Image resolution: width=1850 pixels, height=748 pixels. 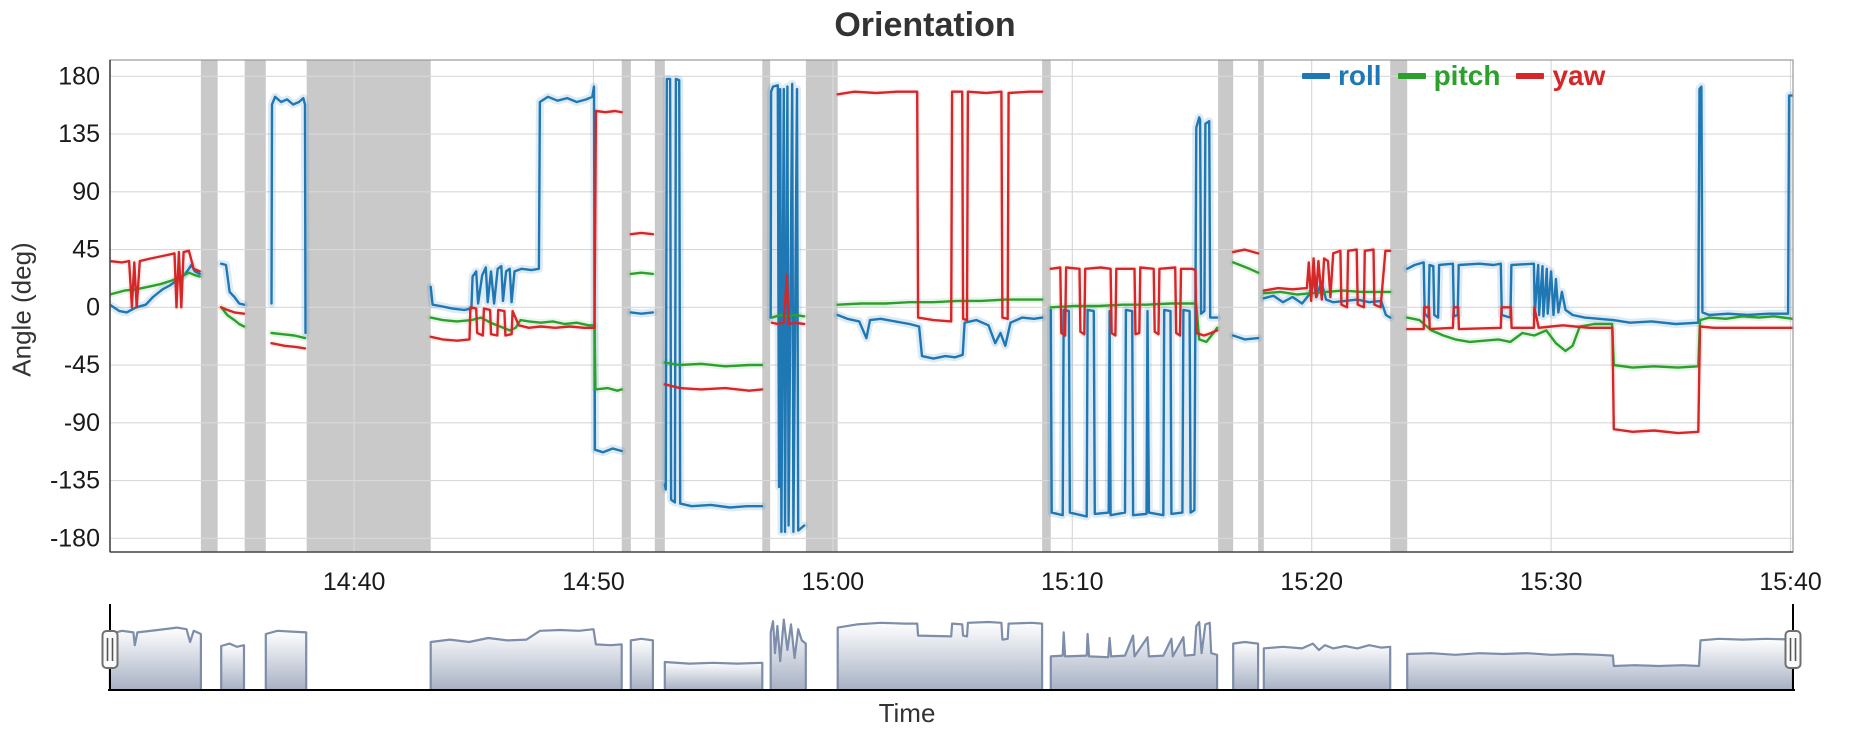 I want to click on x-tick-label: 14:50, so click(x=593, y=582).